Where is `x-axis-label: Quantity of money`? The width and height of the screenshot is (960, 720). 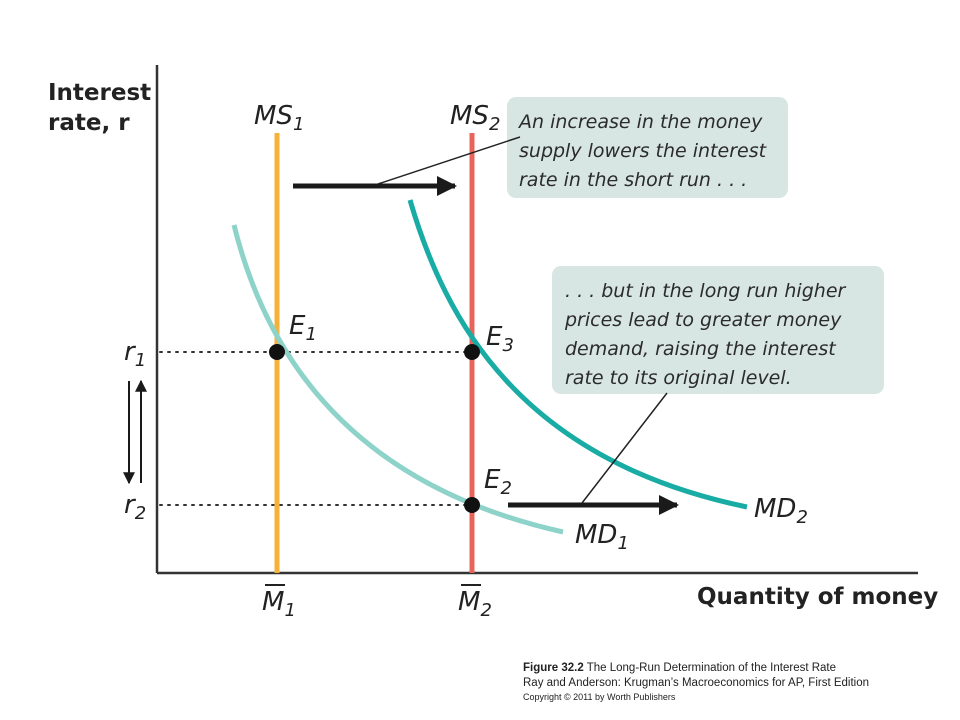
x-axis-label: Quantity of money is located at coordinates (817, 597).